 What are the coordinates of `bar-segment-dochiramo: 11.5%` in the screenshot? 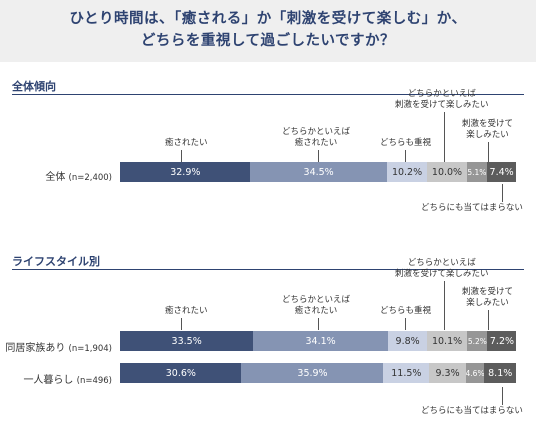 It's located at (406, 373).